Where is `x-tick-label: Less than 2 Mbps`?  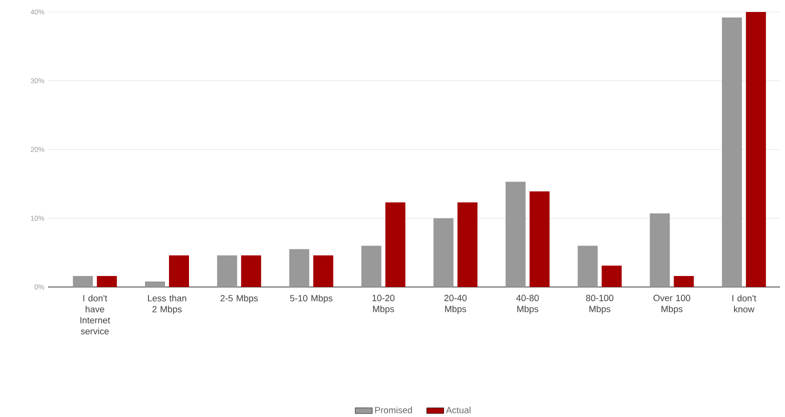 x-tick-label: Less than 2 Mbps is located at coordinates (167, 304).